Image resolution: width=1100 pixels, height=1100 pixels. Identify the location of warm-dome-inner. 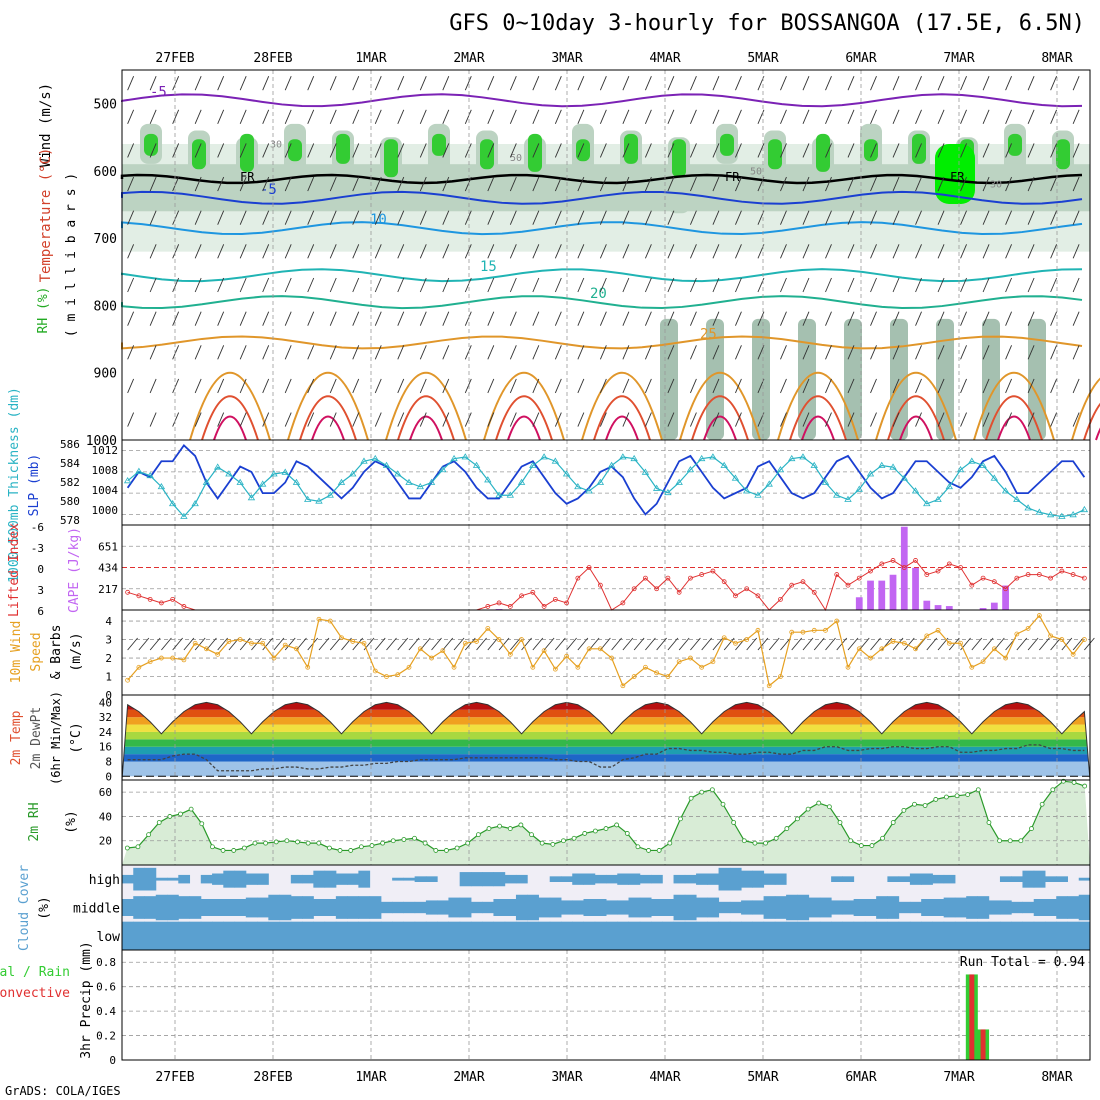
(230, 418).